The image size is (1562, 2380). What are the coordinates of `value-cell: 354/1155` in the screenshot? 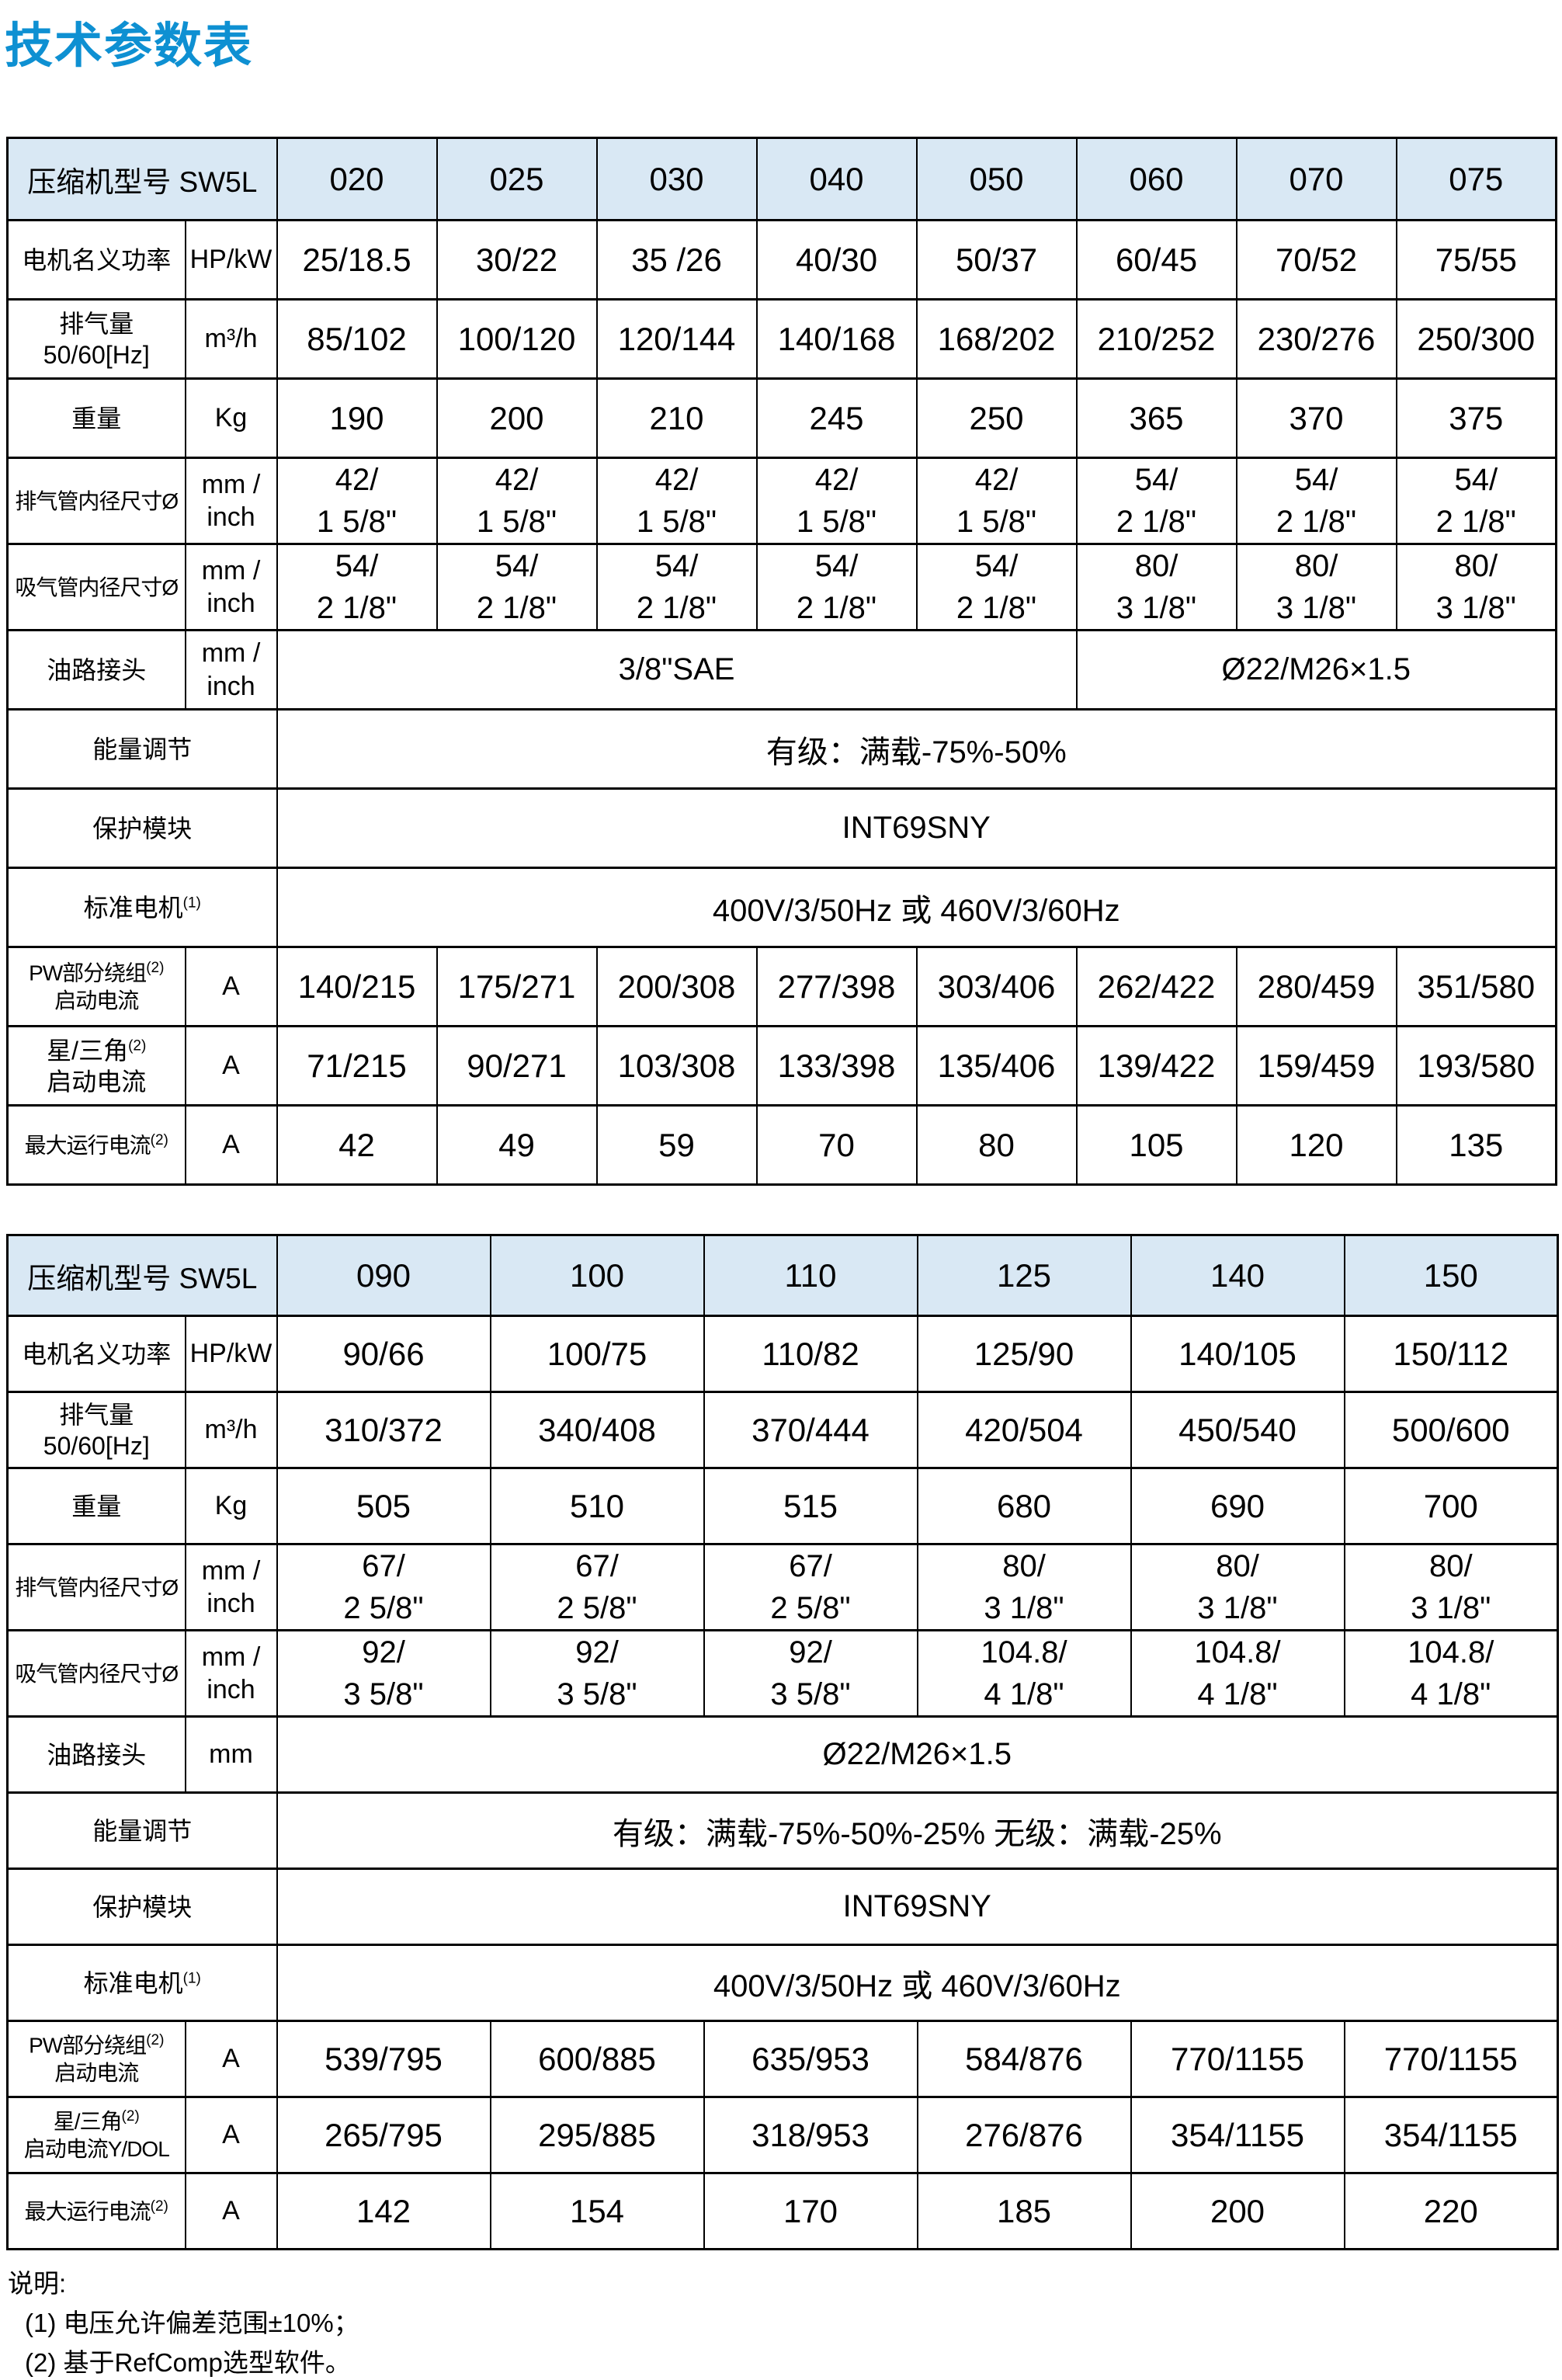 It's located at (1237, 2135).